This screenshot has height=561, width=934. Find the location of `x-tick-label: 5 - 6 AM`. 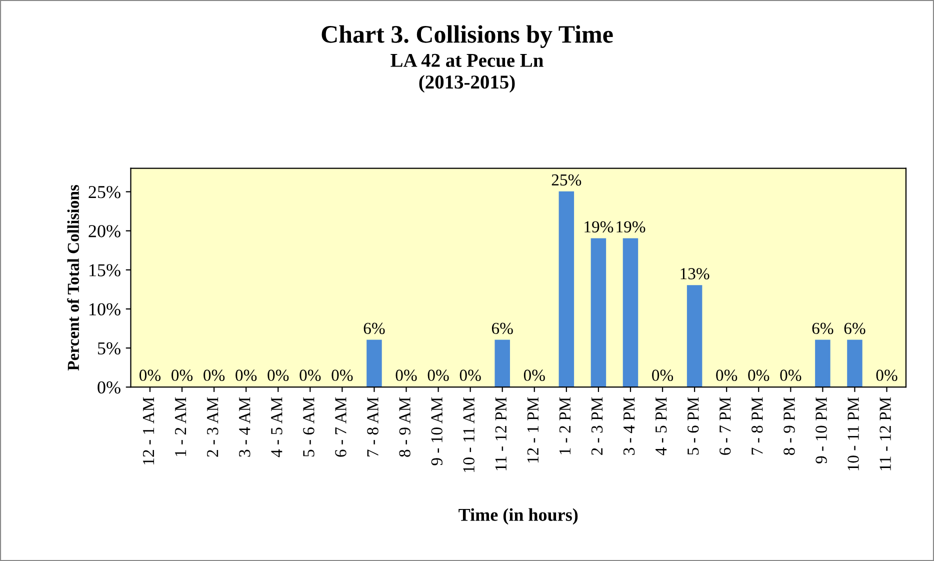

x-tick-label: 5 - 6 AM is located at coordinates (308, 426).